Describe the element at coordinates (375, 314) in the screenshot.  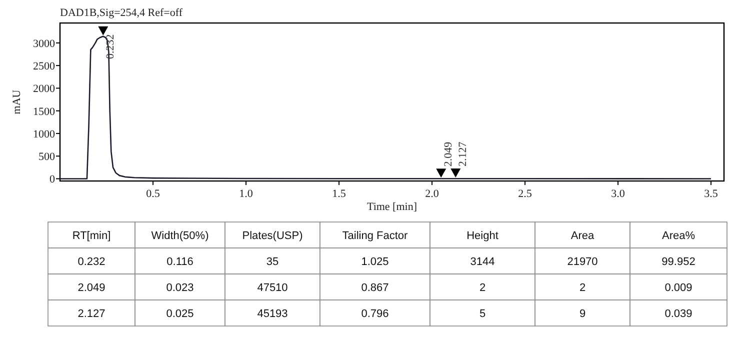
I see `text: 0.796` at that location.